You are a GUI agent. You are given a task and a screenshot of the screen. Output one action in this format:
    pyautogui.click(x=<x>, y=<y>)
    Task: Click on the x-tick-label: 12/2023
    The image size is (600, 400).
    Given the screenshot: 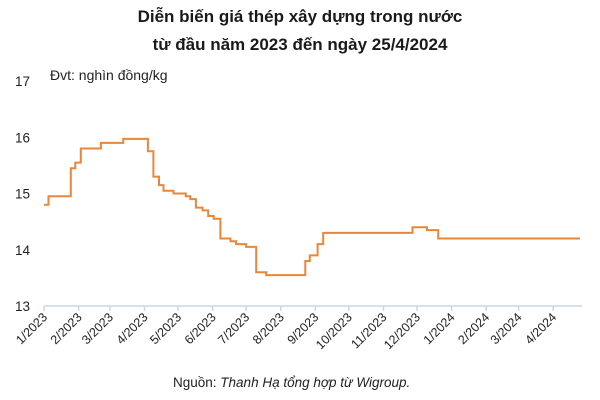 What is the action you would take?
    pyautogui.click(x=402, y=331)
    